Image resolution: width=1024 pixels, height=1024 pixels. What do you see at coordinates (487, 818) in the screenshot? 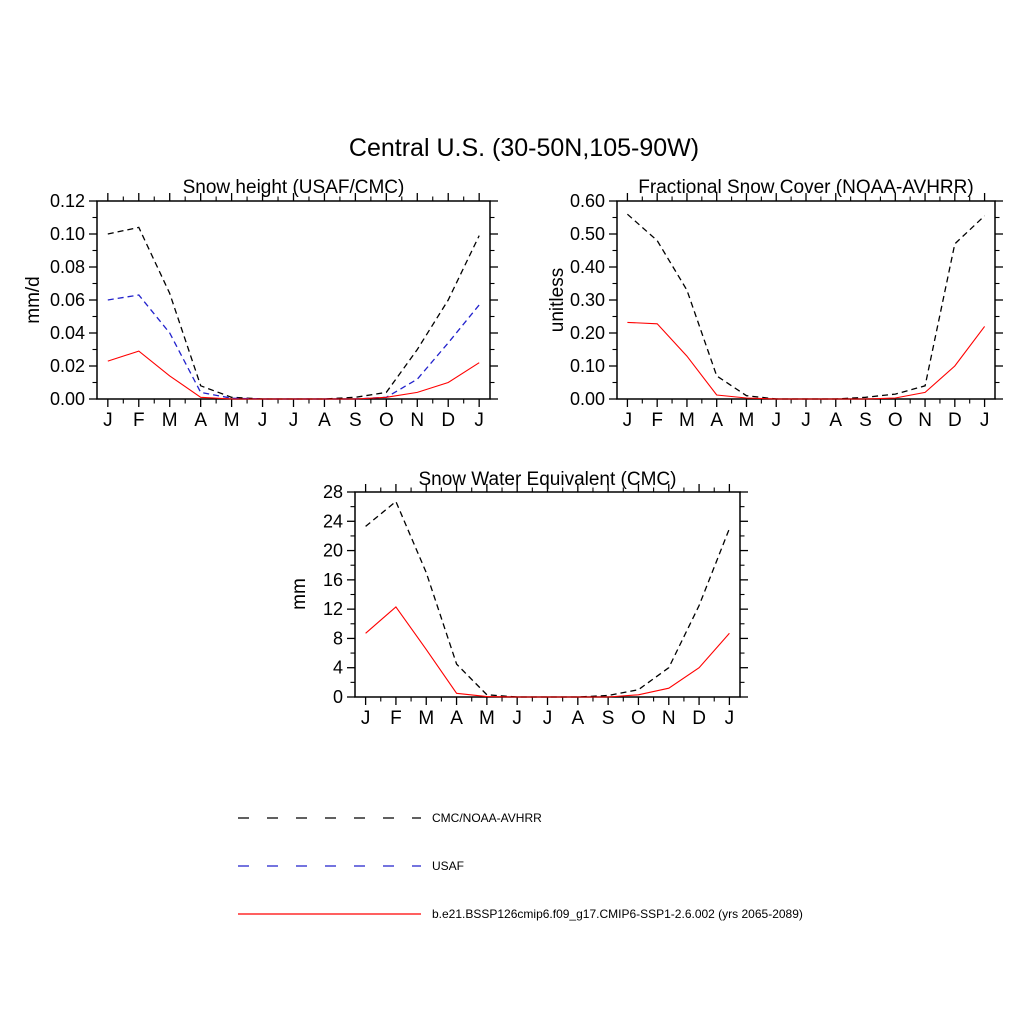
I see `legend-label: CMC/NOAA-AVHRR` at bounding box center [487, 818].